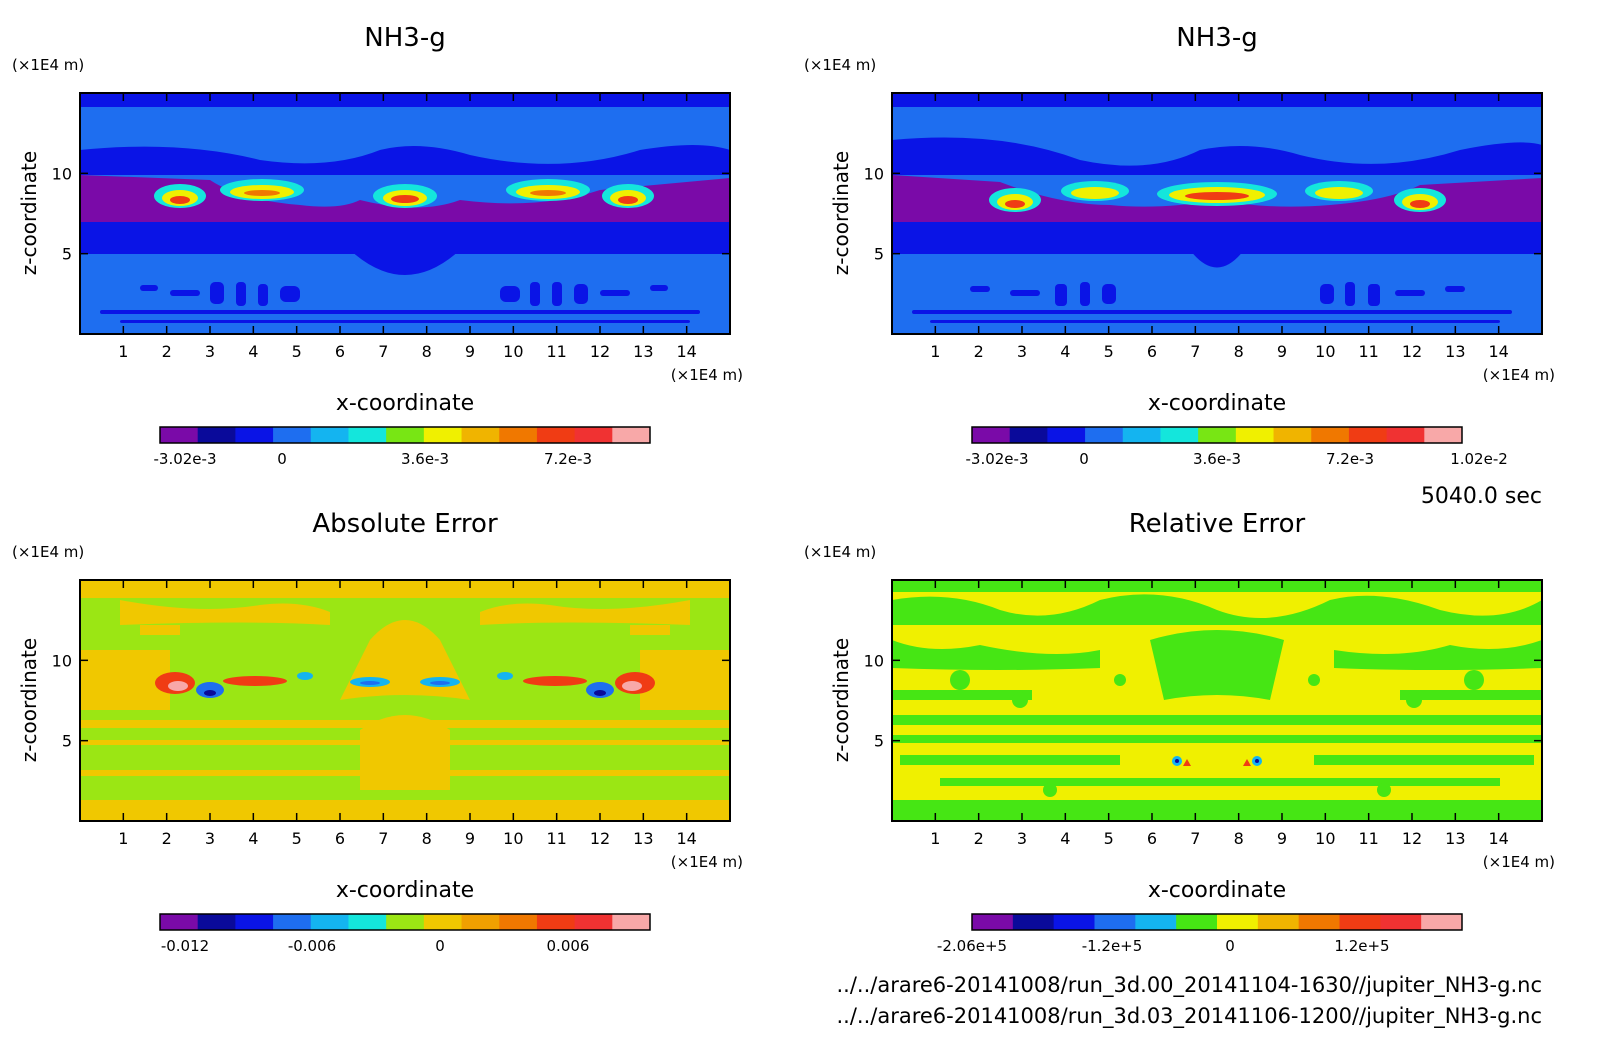  What do you see at coordinates (1203, 214) in the screenshot?
I see `y-tick-labels: 5 10` at bounding box center [1203, 214].